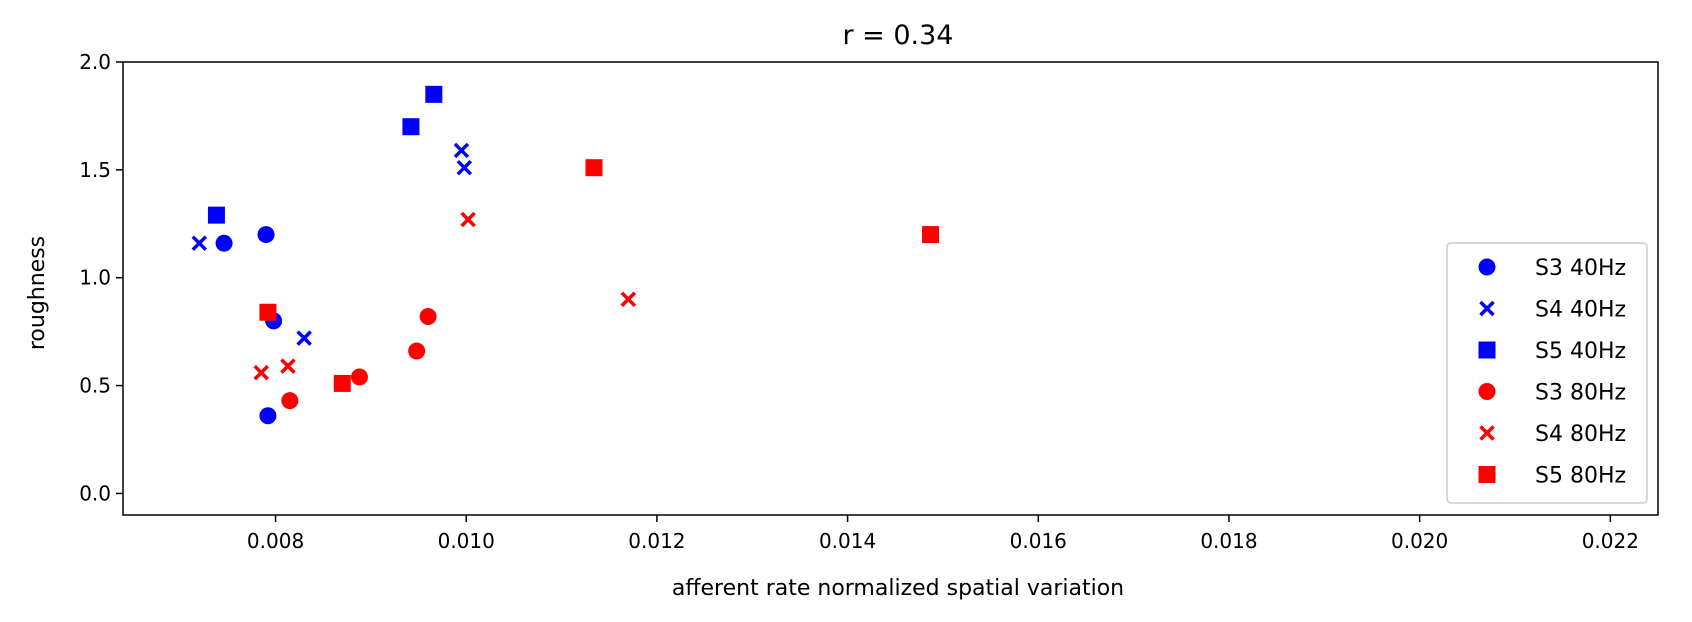 The image size is (1692, 622). What do you see at coordinates (95, 170) in the screenshot?
I see `y-tick-label: 1.5` at bounding box center [95, 170].